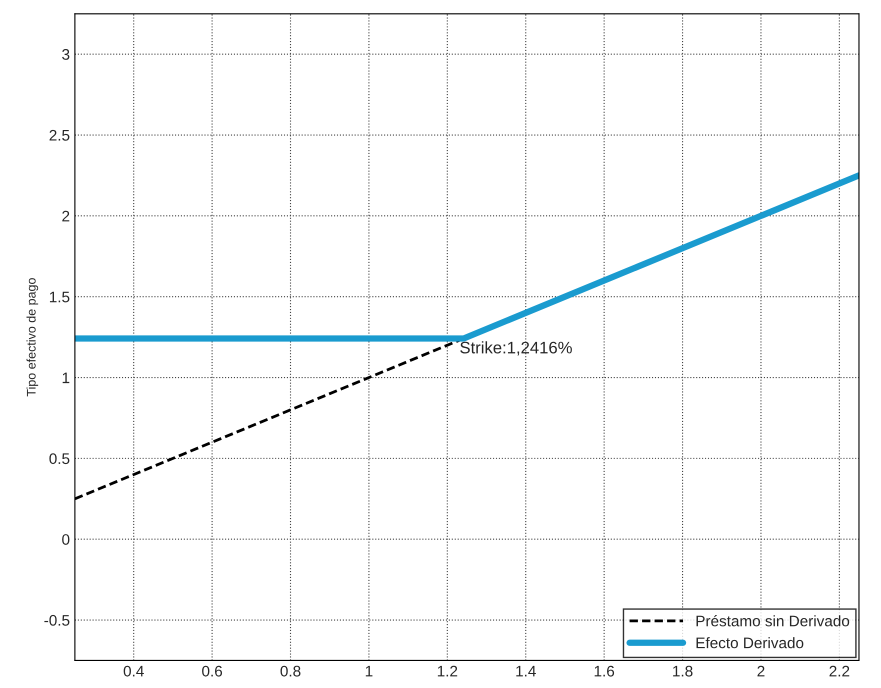  What do you see at coordinates (290, 671) in the screenshot?
I see `x-tick-label: 0.8` at bounding box center [290, 671].